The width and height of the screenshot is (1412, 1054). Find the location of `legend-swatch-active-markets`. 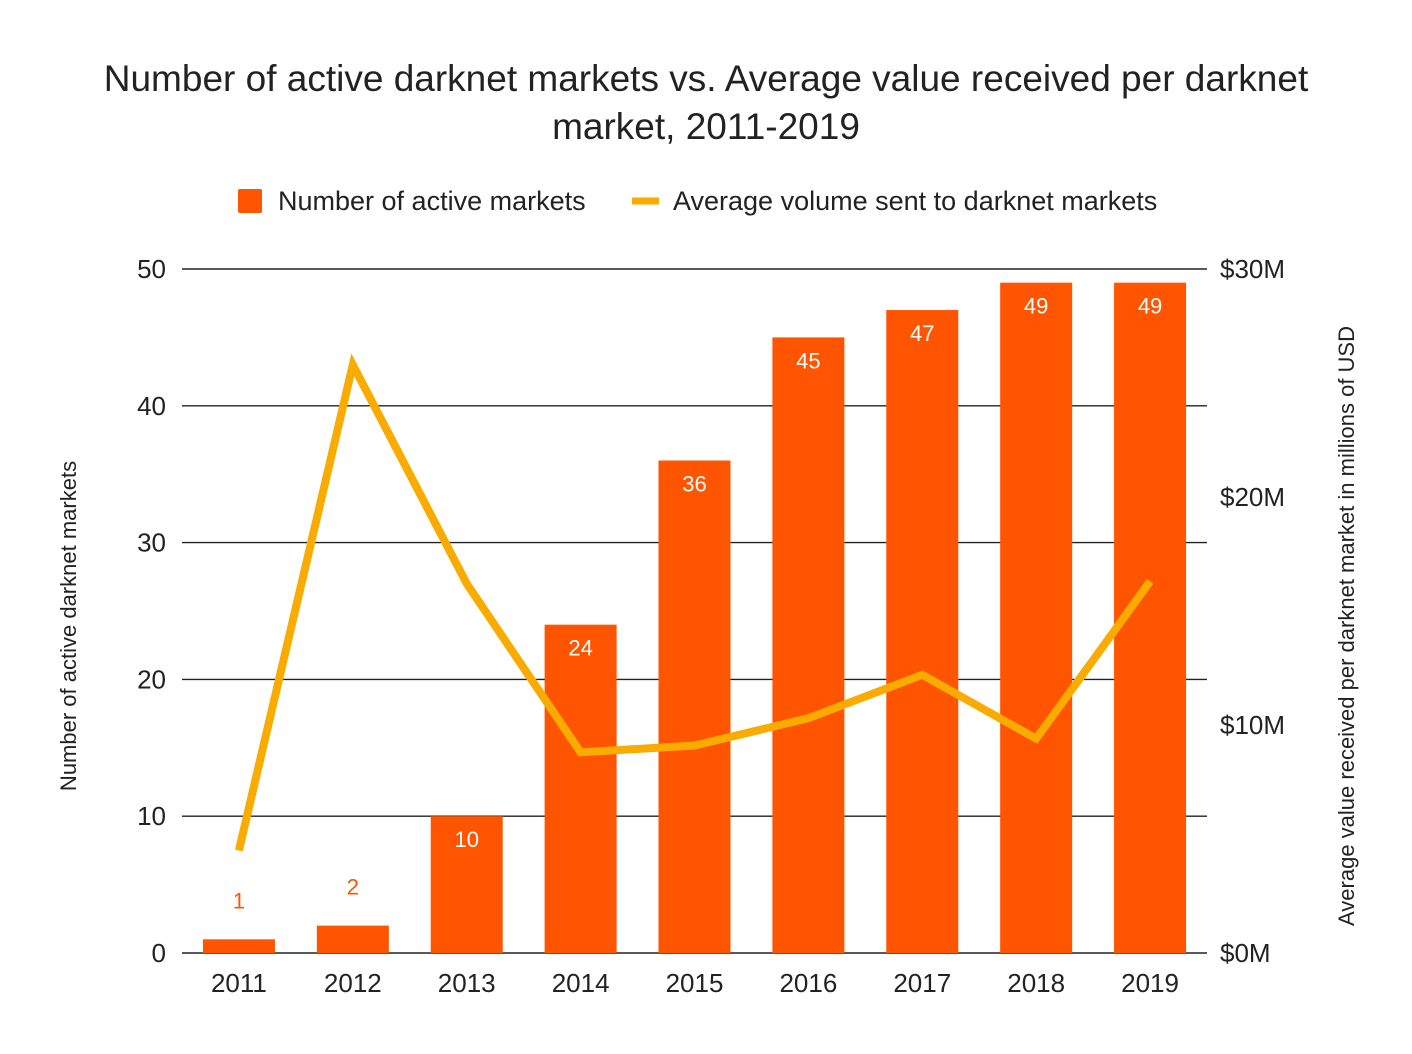

legend-swatch-active-markets is located at coordinates (250, 201).